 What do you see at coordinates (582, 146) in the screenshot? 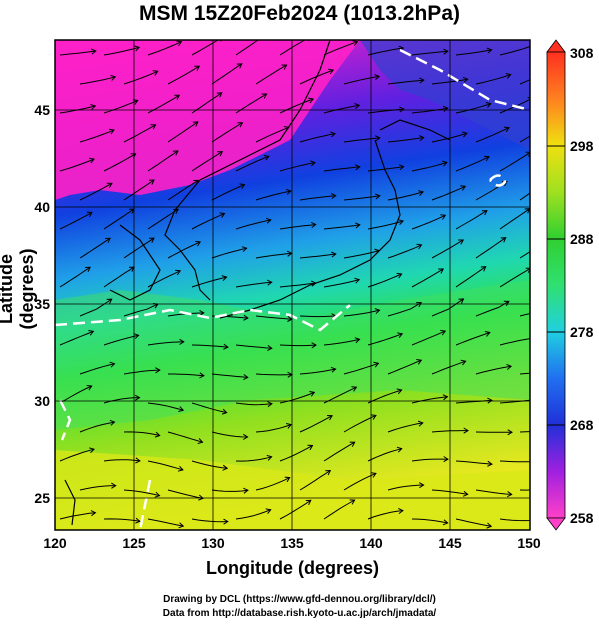
I see `colorbar-tick: 298` at bounding box center [582, 146].